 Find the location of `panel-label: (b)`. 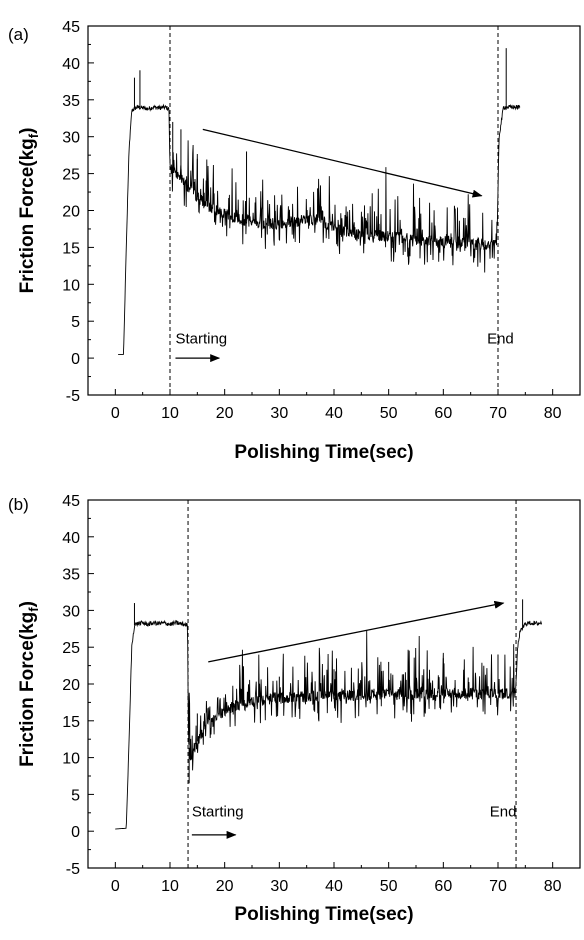

panel-label: (b) is located at coordinates (18, 504).